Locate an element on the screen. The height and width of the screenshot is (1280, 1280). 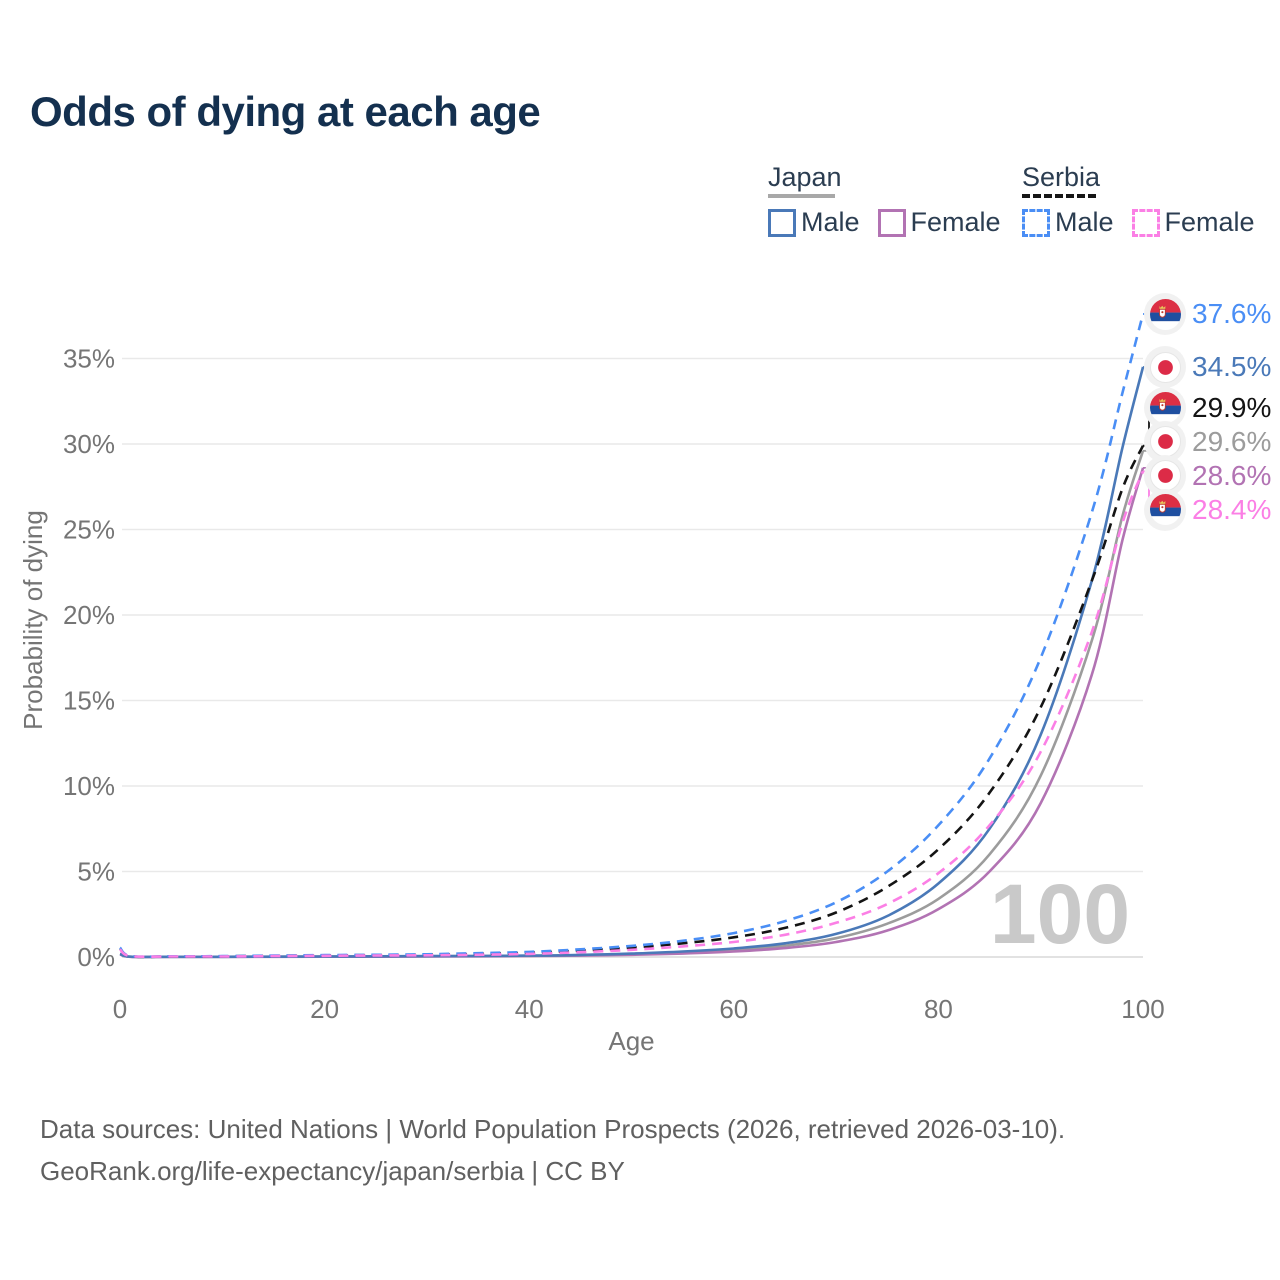
y-tick-label: 5% is located at coordinates (96, 872).